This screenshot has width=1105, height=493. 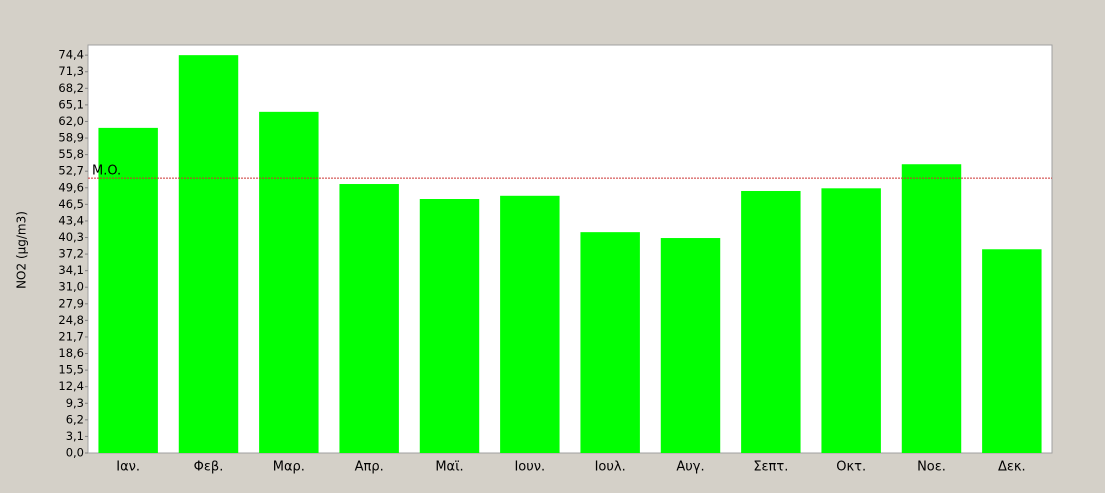 I want to click on y-tick-label: 40,3, so click(x=71, y=237).